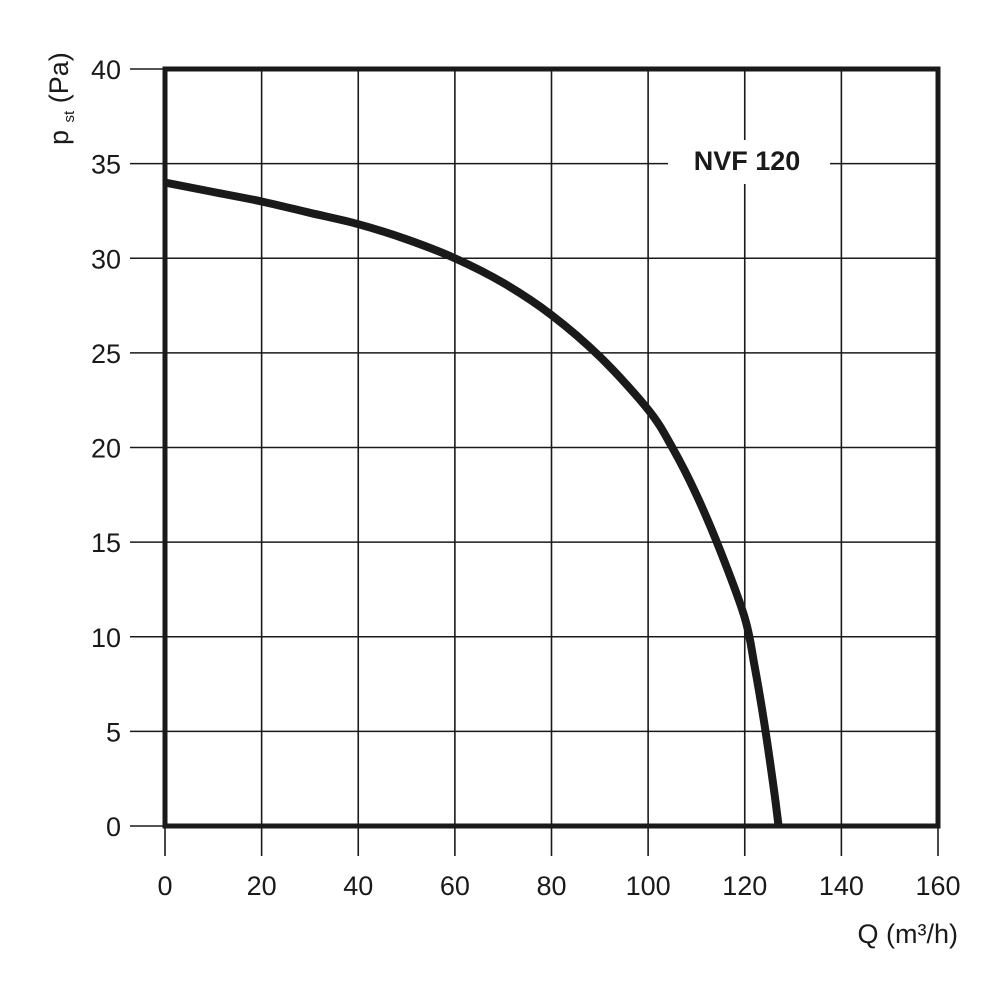  I want to click on x-tick-label: 20, so click(262, 886).